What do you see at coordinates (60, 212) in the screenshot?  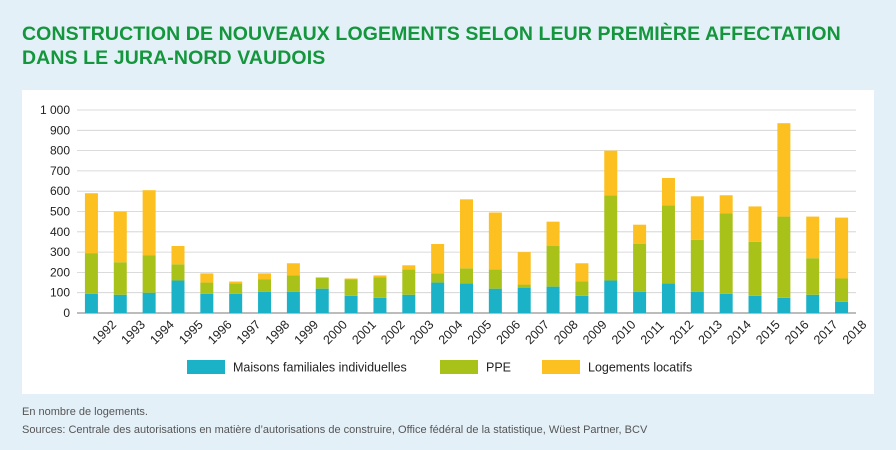 I see `y-tick-label: 500` at bounding box center [60, 212].